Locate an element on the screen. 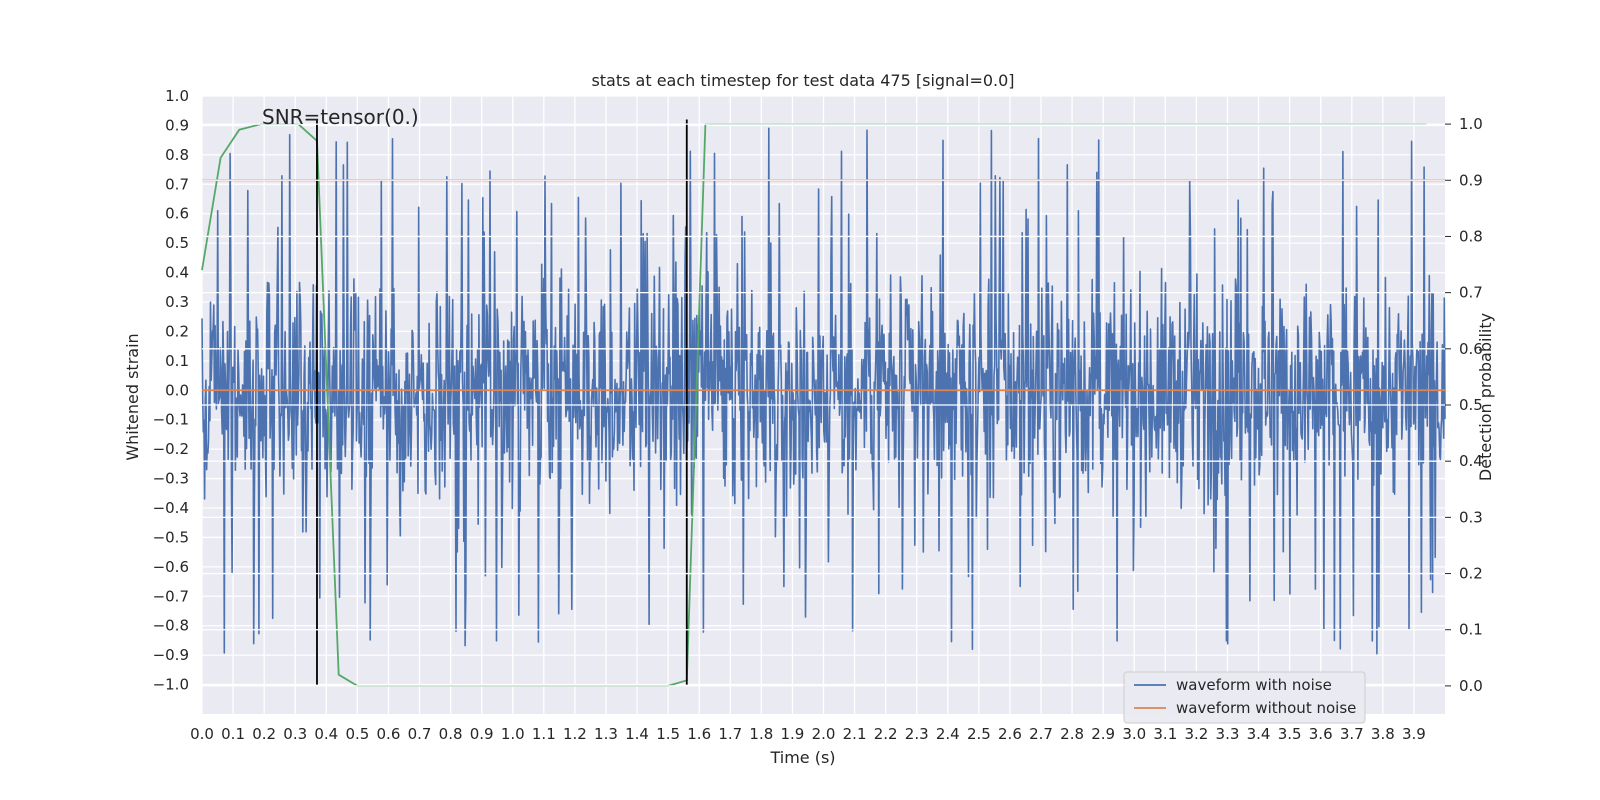 The width and height of the screenshot is (1600, 800). y-tick-label: 0.9 is located at coordinates (177, 125).